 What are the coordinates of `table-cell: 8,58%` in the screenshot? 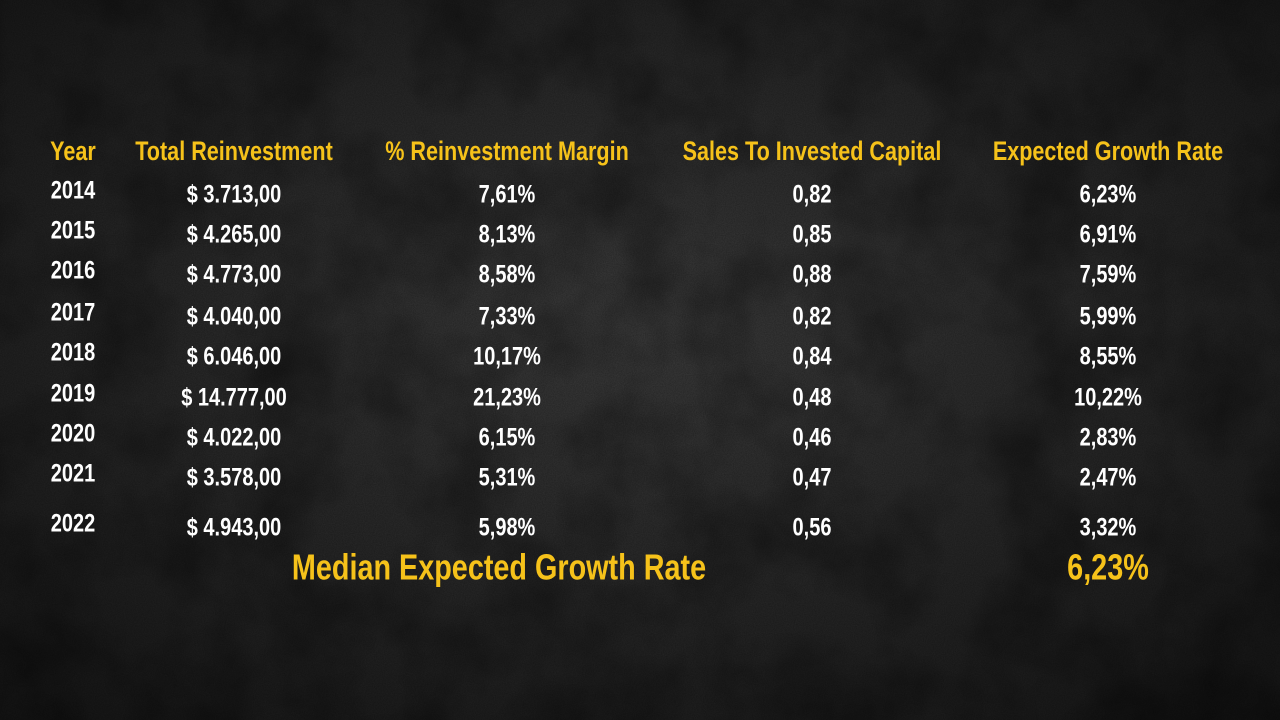 It's located at (507, 275).